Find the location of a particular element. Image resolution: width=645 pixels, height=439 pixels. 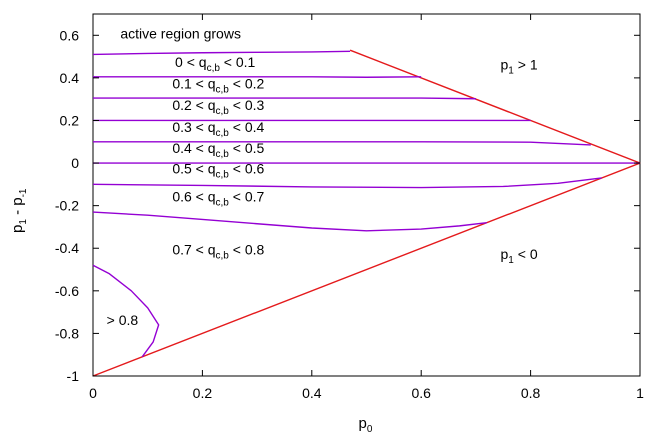

region-label: 0.2 < qc,b < 0.3 is located at coordinates (218, 107).